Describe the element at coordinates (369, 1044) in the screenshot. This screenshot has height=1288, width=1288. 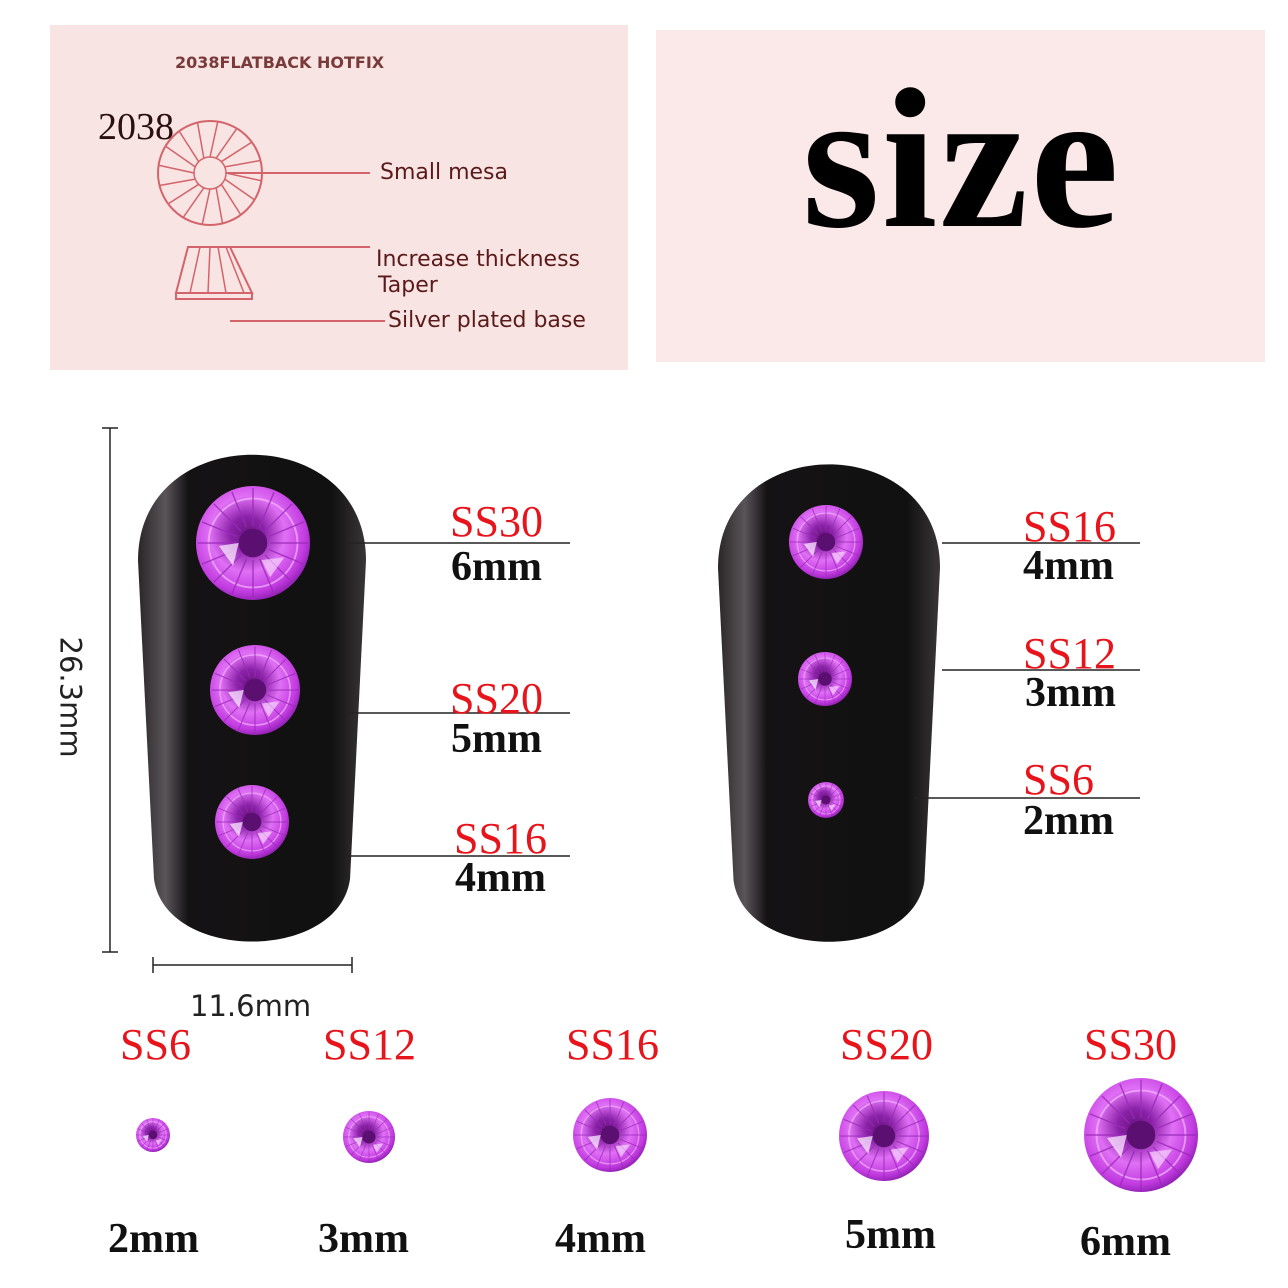
I see `row-code-2: SS12` at that location.